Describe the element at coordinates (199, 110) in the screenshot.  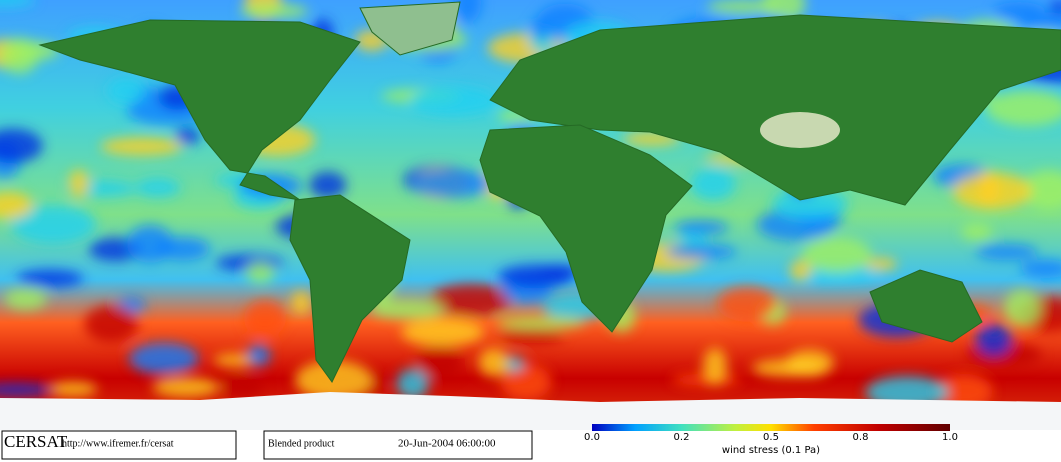
I see `north-america` at that location.